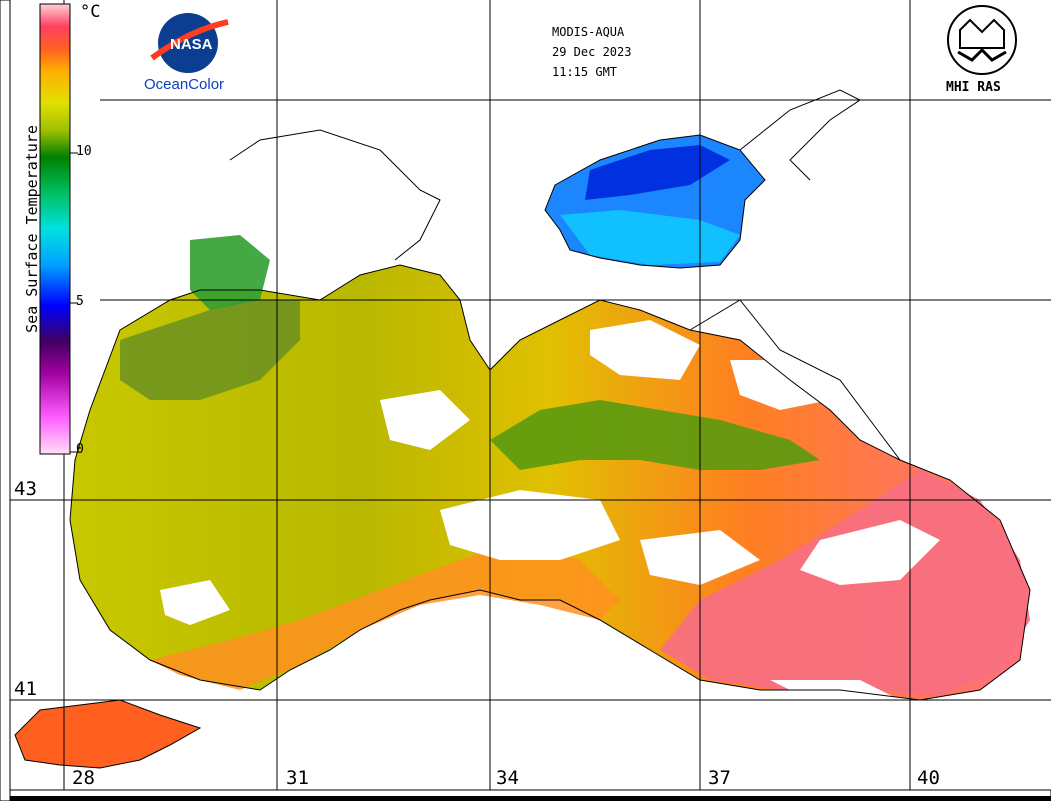 This screenshot has width=1051, height=801. What do you see at coordinates (5, 400) in the screenshot?
I see `left-scale-strip` at bounding box center [5, 400].